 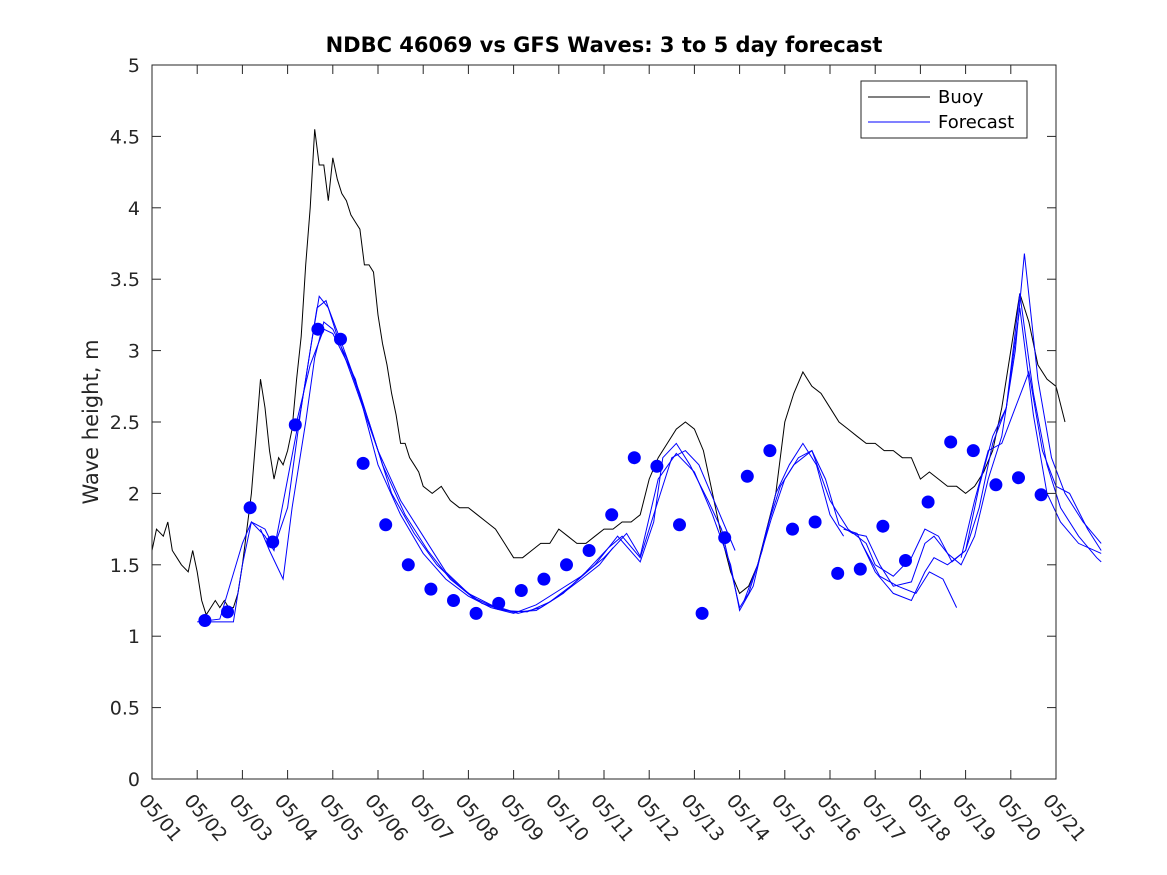 I want to click on y-tick-label: 0, so click(x=134, y=780).